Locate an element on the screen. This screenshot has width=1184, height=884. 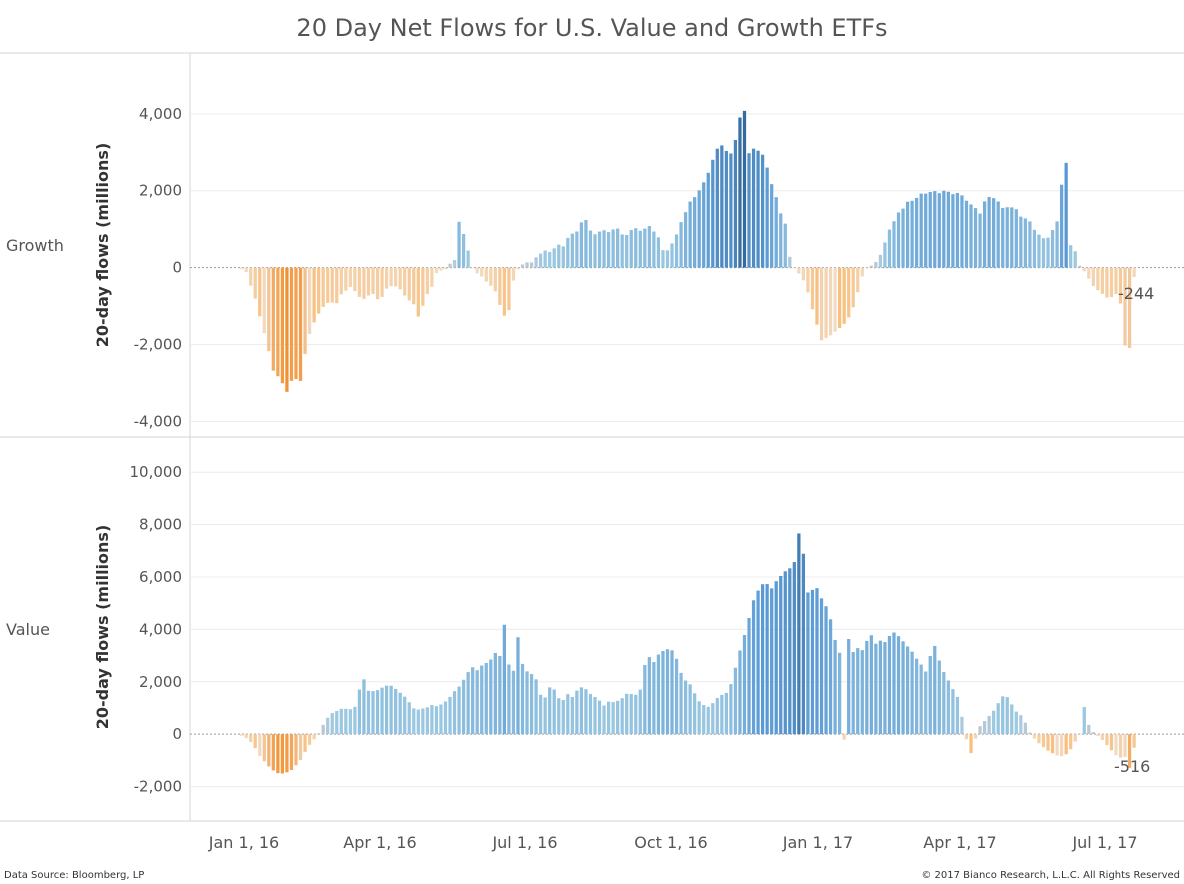
x-tick-label: Oct 1, 16 is located at coordinates (670, 842).